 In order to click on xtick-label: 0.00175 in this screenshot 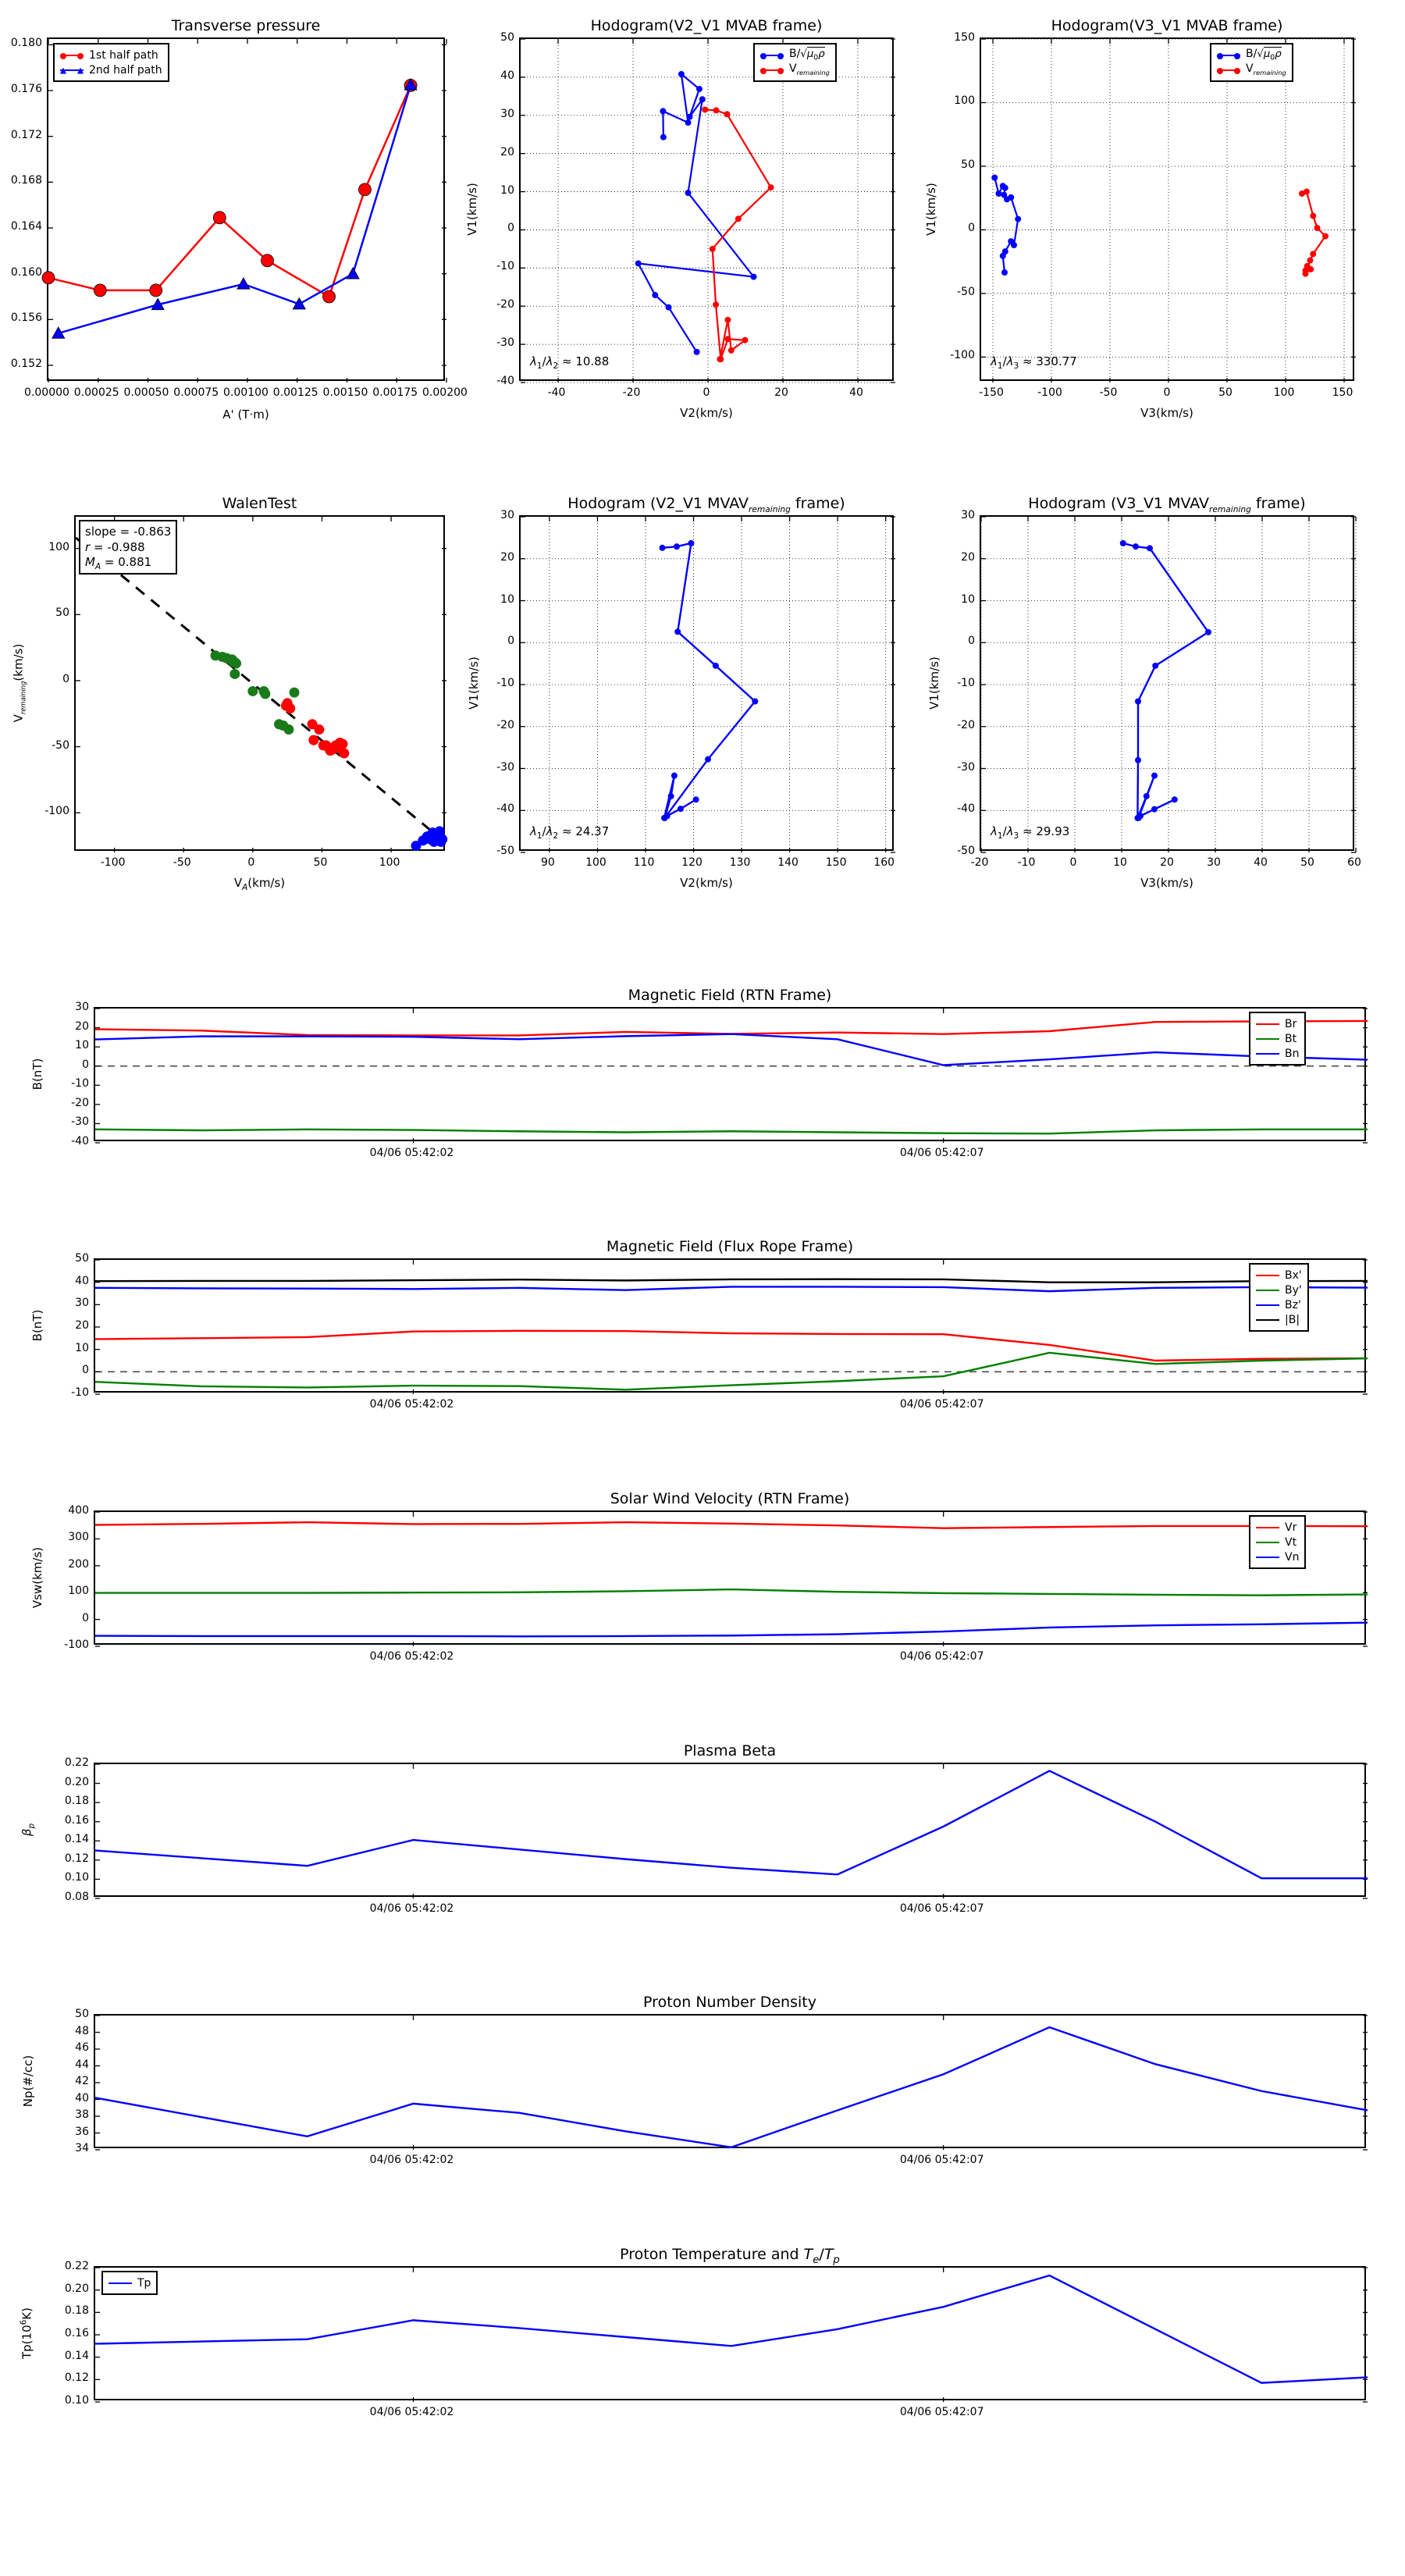, I will do `click(395, 392)`.